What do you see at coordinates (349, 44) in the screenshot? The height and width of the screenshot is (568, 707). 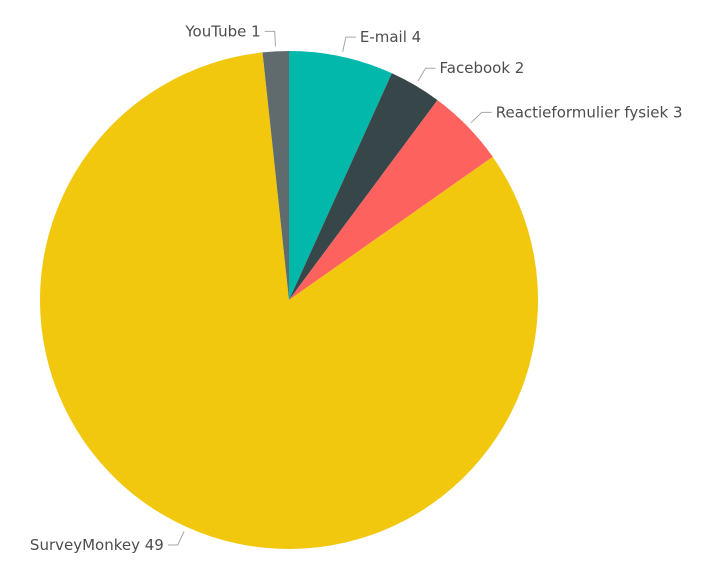 I see `leader-line-e-mail` at bounding box center [349, 44].